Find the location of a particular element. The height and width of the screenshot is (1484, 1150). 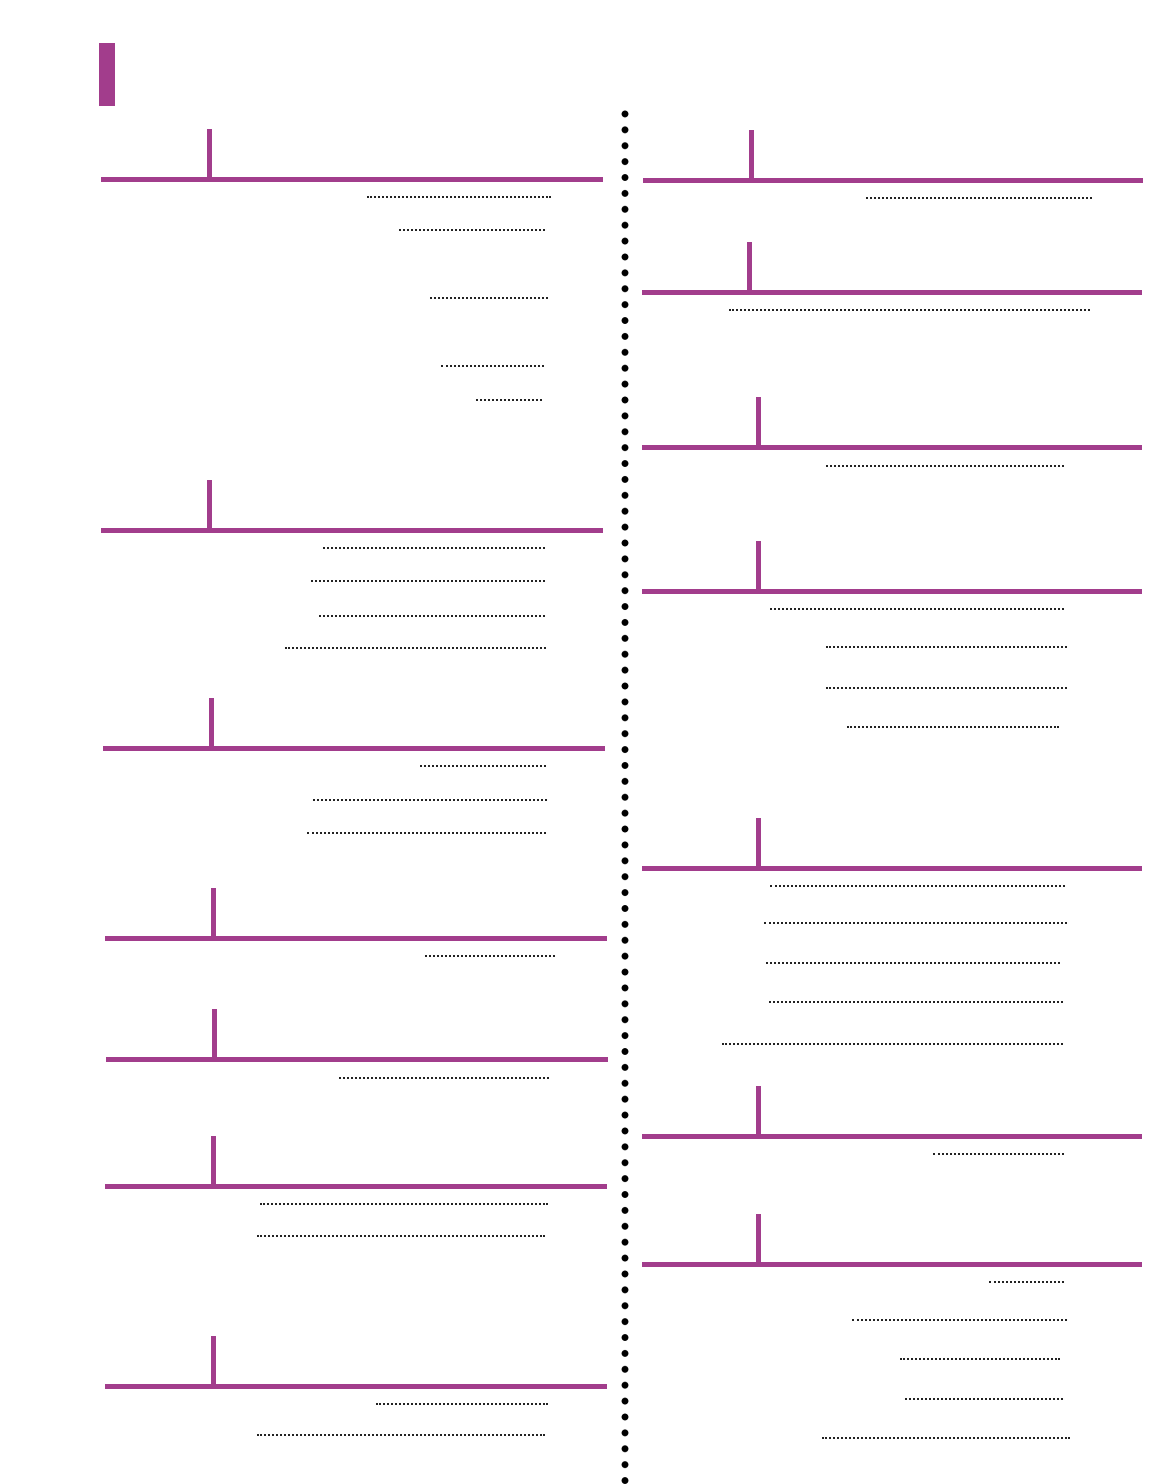

title-accent-bar is located at coordinates (107, 74).